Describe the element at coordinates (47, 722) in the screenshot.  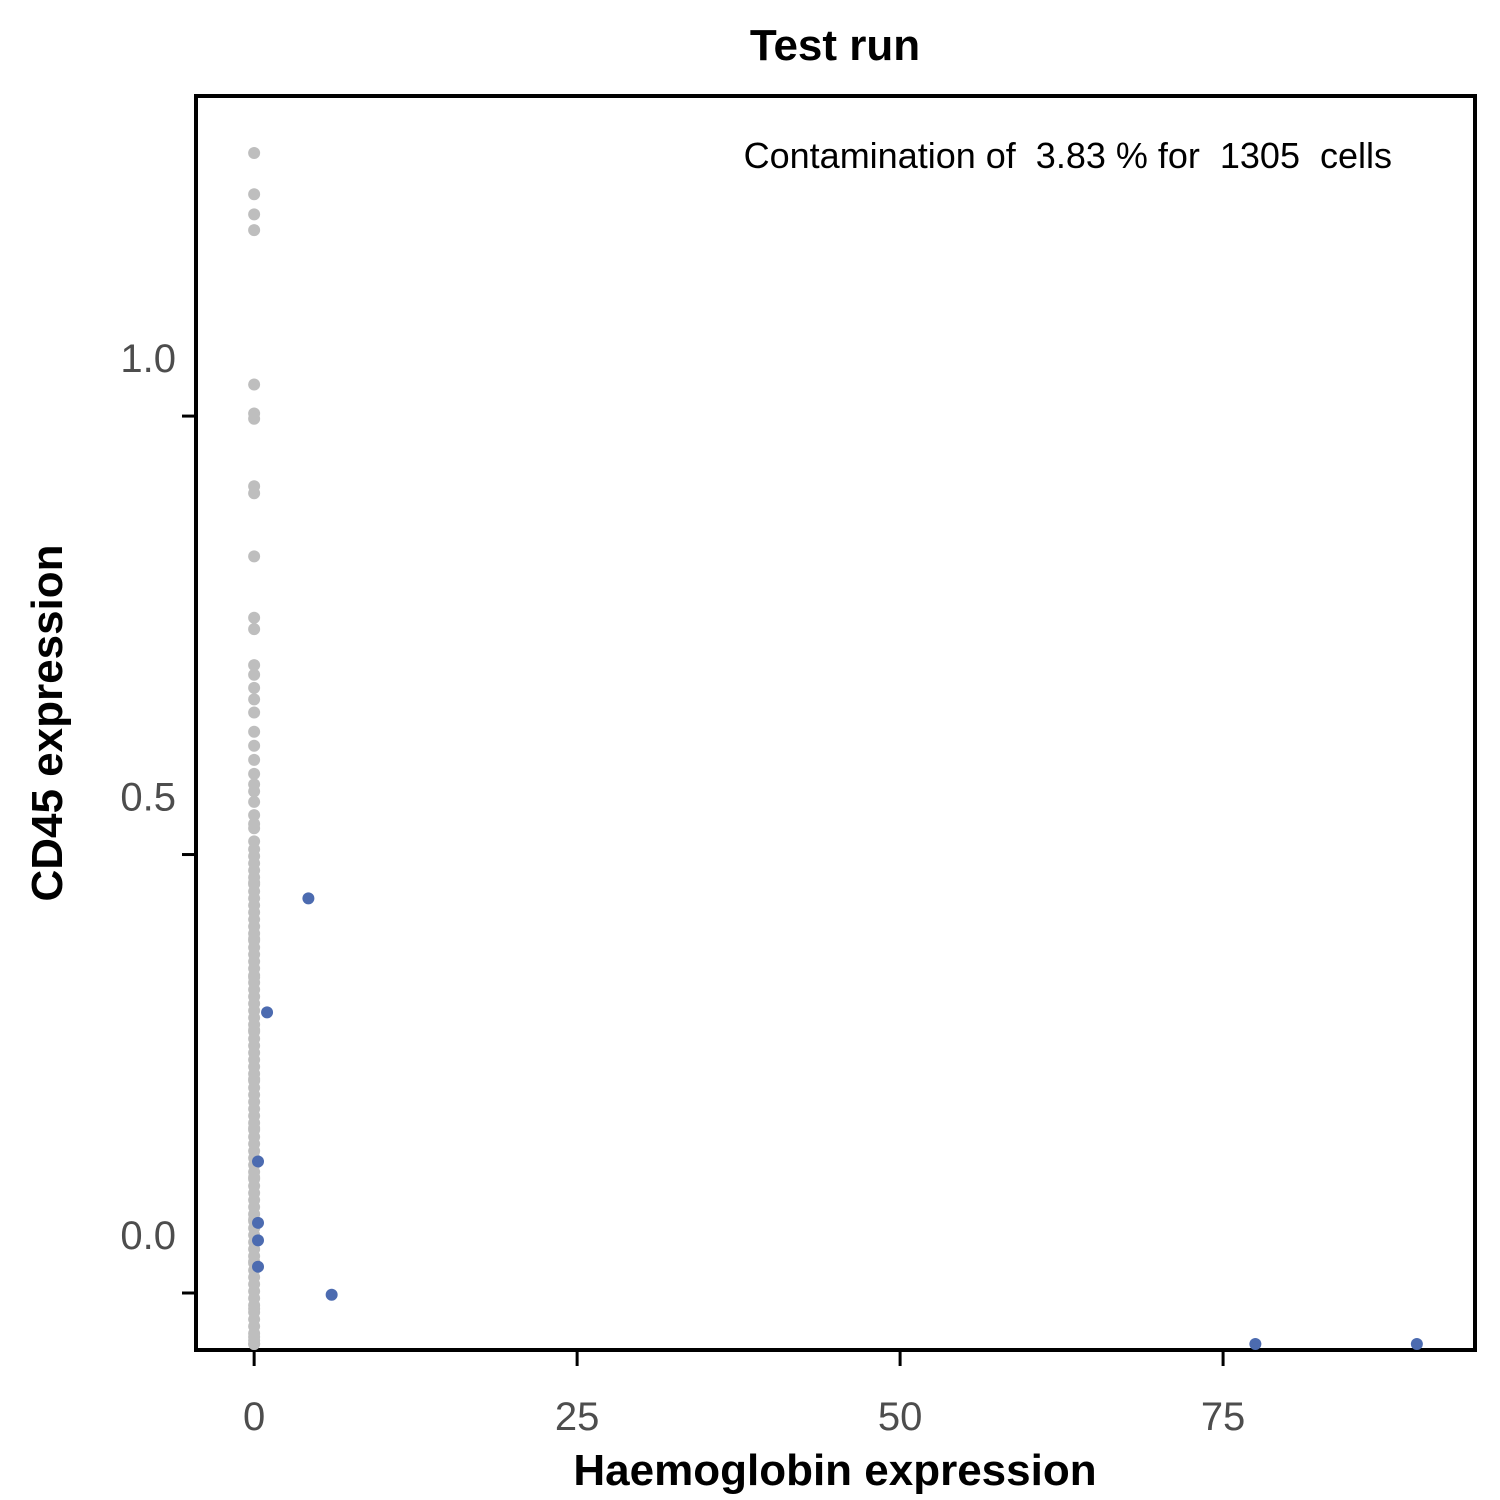
I see `y-axis-label: CD45 expression` at that location.